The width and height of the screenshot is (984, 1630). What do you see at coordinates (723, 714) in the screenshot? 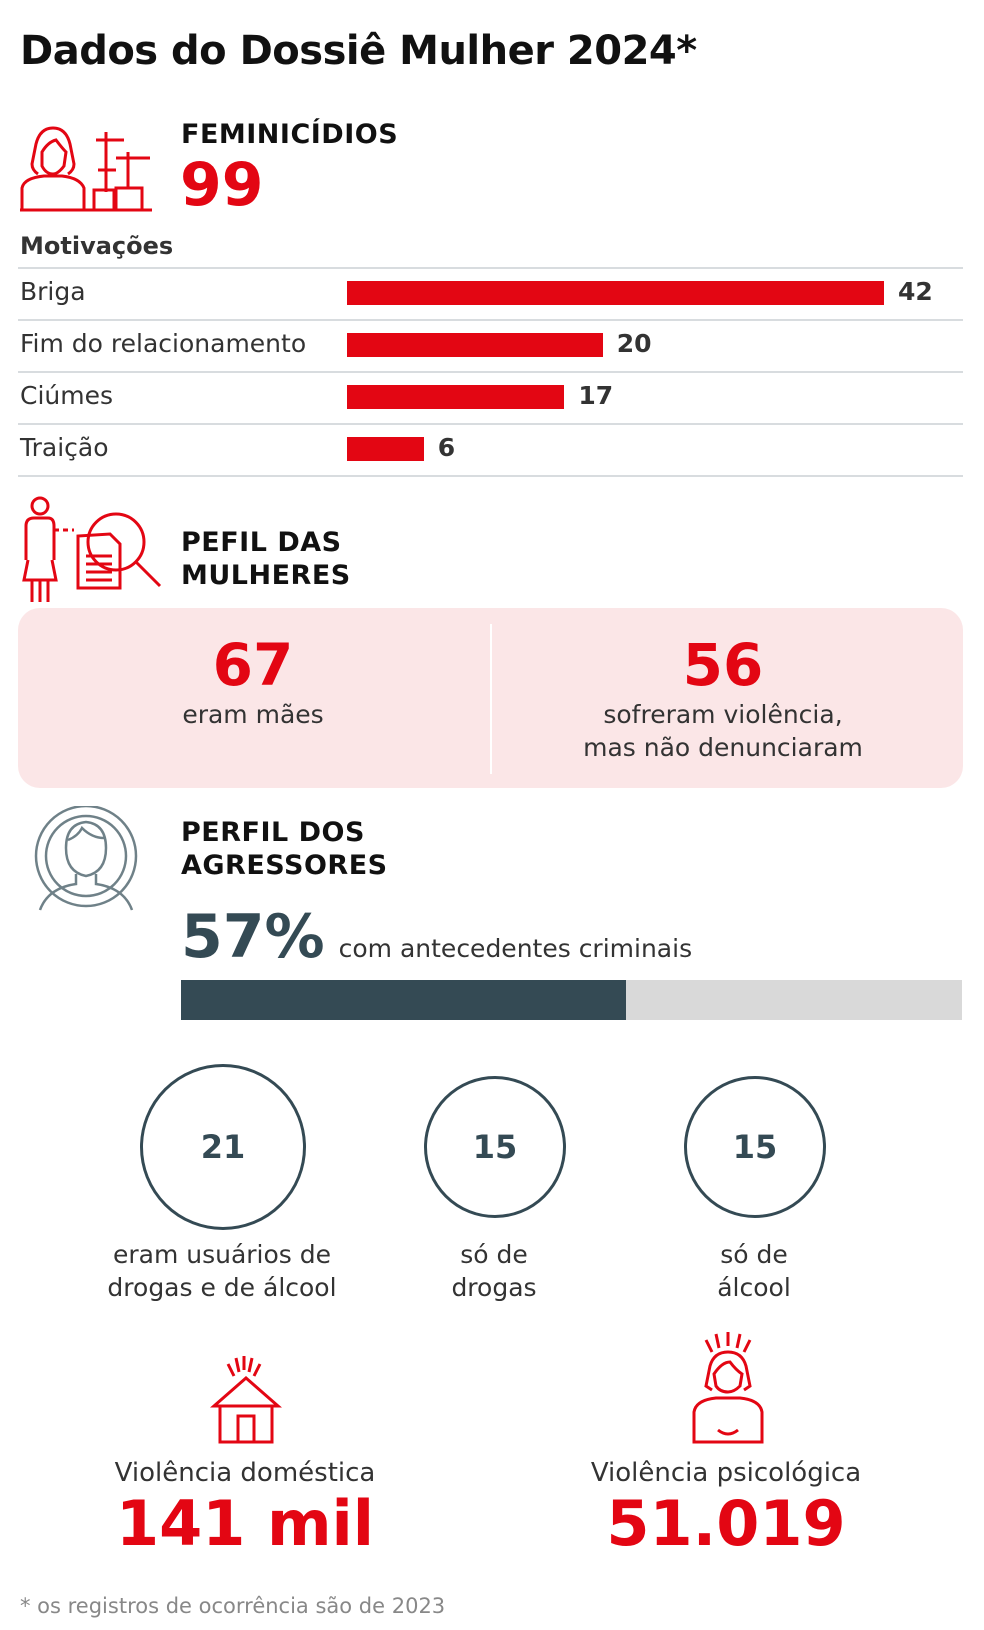
I see `stat-text: sofreram violência,` at bounding box center [723, 714].